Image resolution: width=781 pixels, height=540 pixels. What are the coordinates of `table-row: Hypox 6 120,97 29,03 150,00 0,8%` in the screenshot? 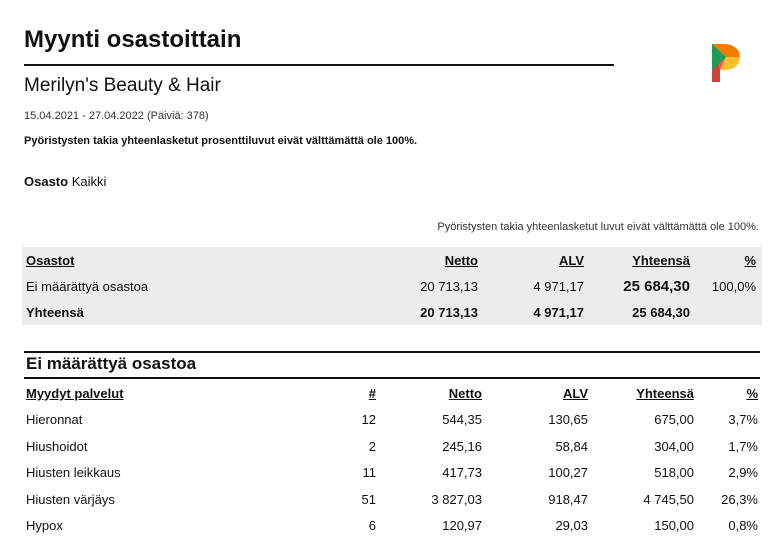 It's located at (392, 526).